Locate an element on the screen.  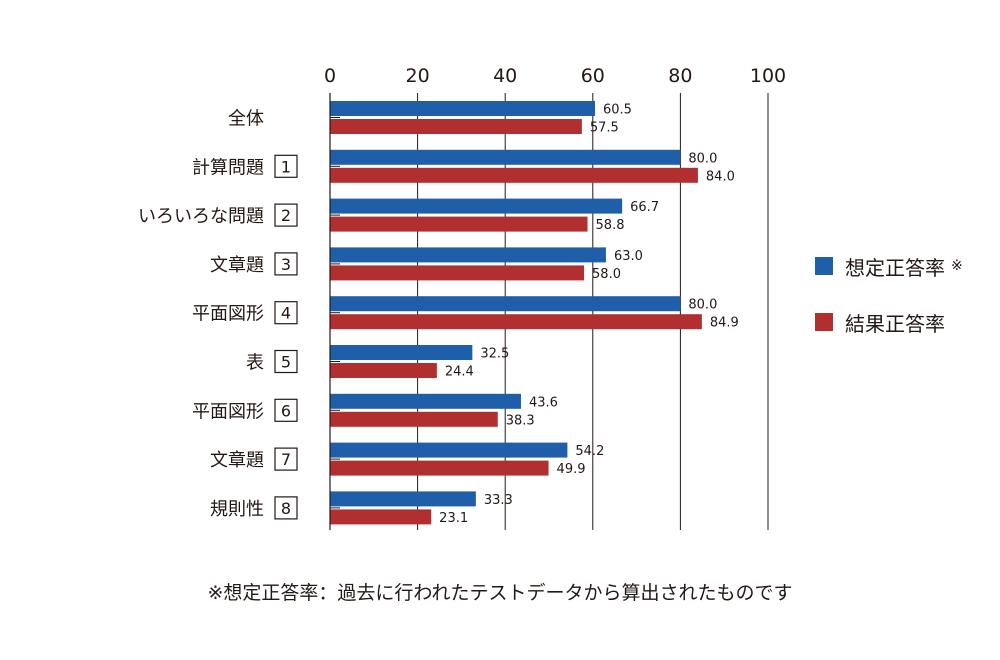
footnote: ※想定正答率：過去に行われたテストデータから算出されたものです is located at coordinates (500, 593).